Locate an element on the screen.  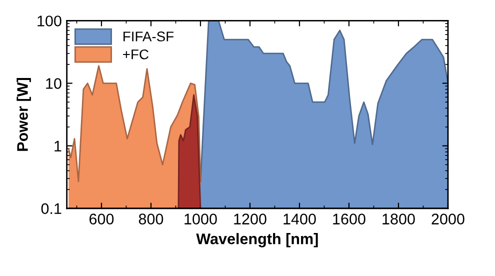
x-tick-label: 1600 is located at coordinates (349, 219).